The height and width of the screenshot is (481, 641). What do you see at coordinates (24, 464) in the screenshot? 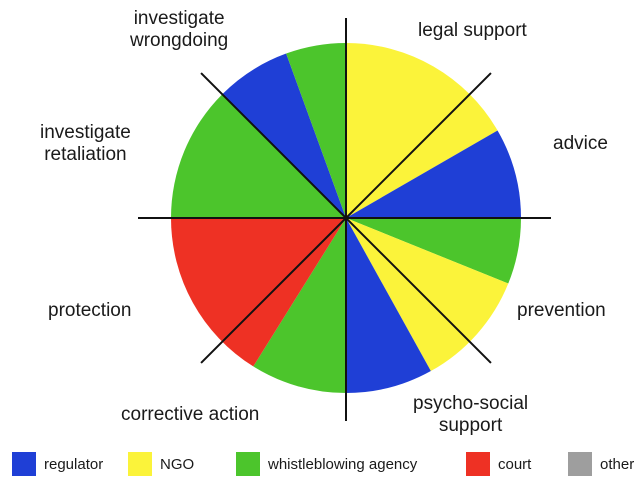
I see `legend-swatch-regulator` at bounding box center [24, 464].